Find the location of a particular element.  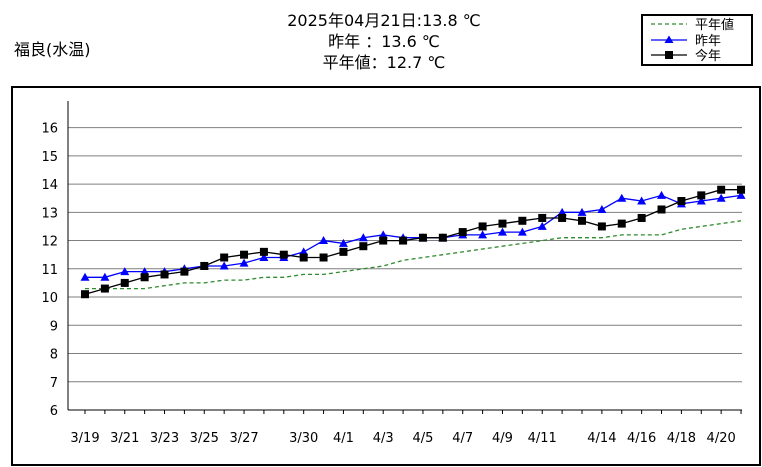

station-name: 福良(水温) is located at coordinates (52, 49).